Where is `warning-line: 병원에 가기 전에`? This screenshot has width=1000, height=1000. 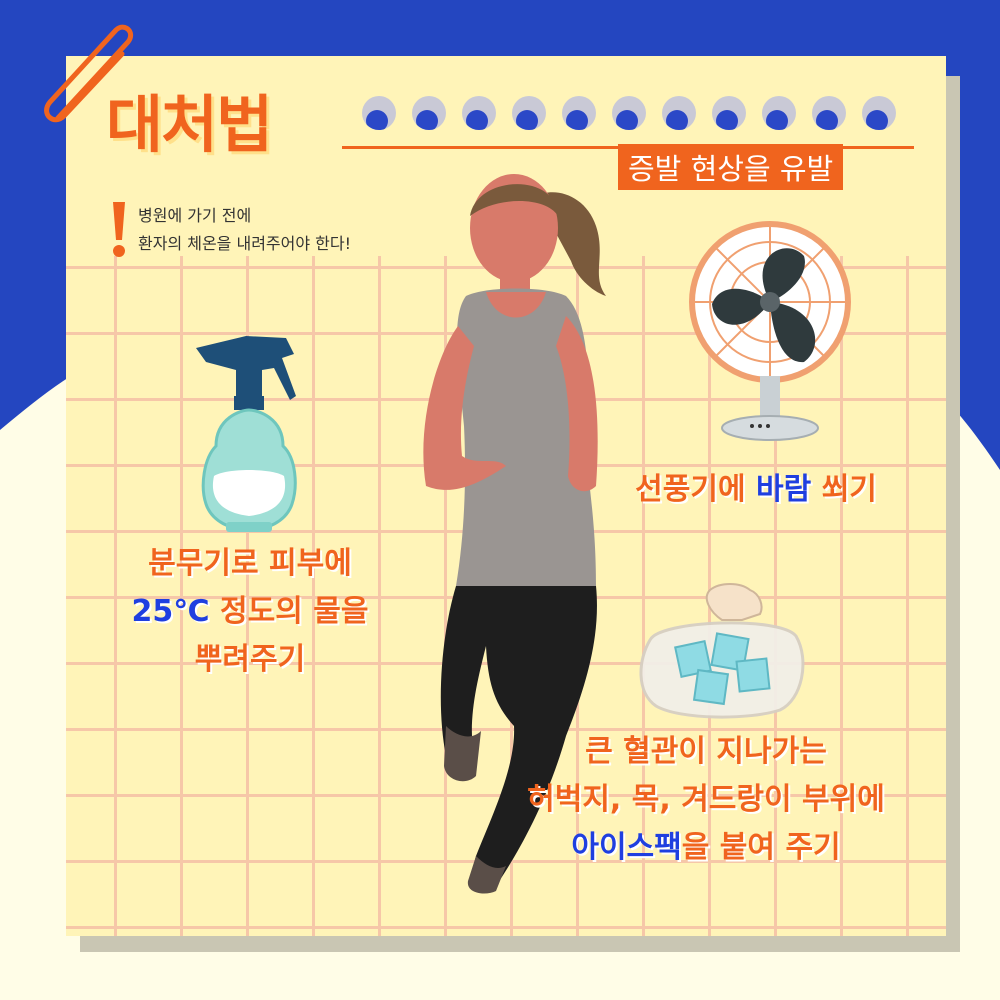 warning-line: 병원에 가기 전에 is located at coordinates (195, 215).